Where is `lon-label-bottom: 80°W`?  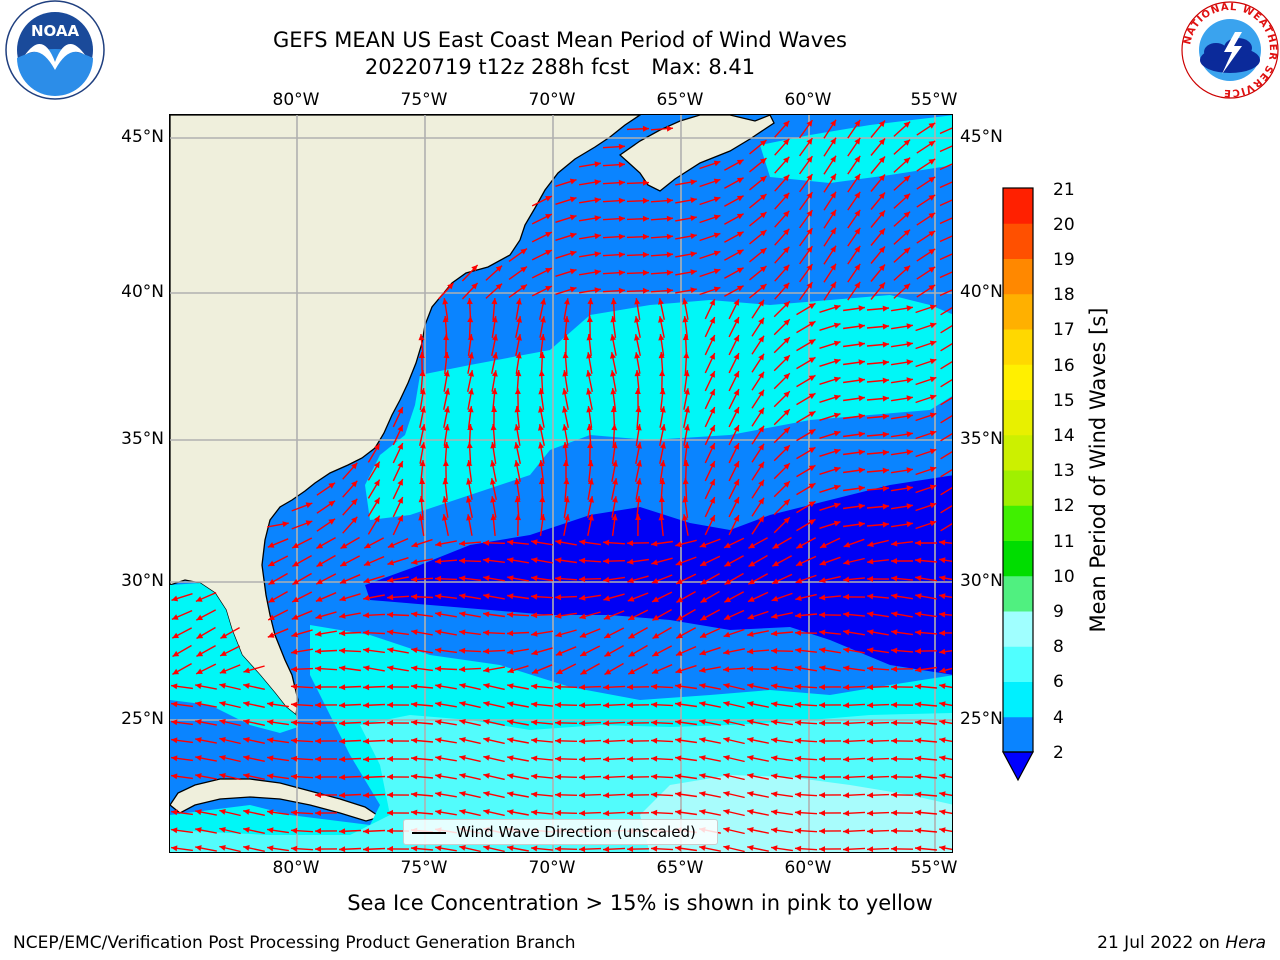
lon-label-bottom: 80°W is located at coordinates (296, 868).